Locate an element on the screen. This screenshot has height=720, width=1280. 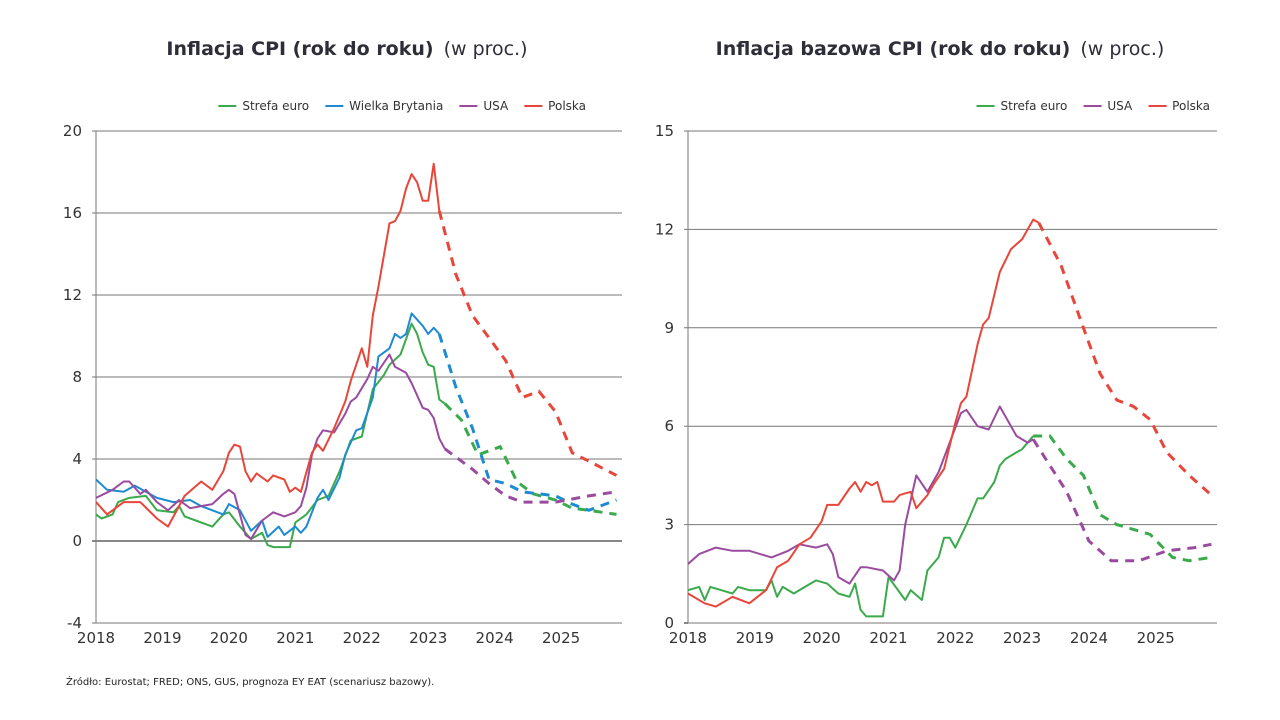
series-wielka-brytania-actual is located at coordinates (268, 425).